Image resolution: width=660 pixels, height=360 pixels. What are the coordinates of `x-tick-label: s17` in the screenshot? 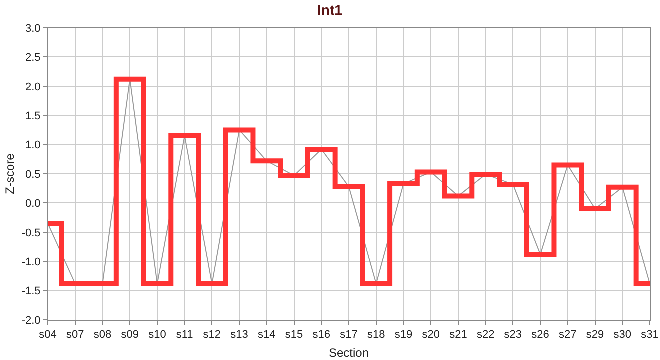 It's located at (349, 335).